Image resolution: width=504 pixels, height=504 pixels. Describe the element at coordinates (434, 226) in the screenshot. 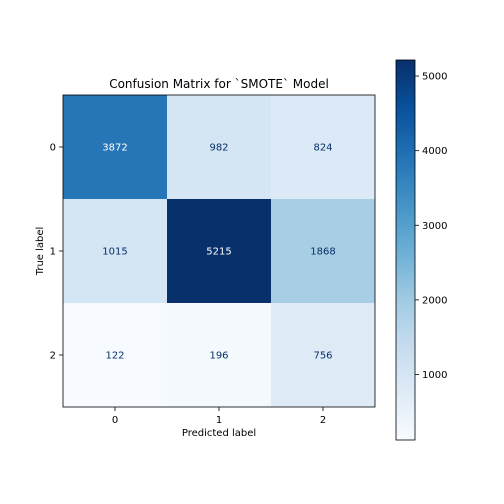

I see `colorbar-tick-label: 3000` at that location.